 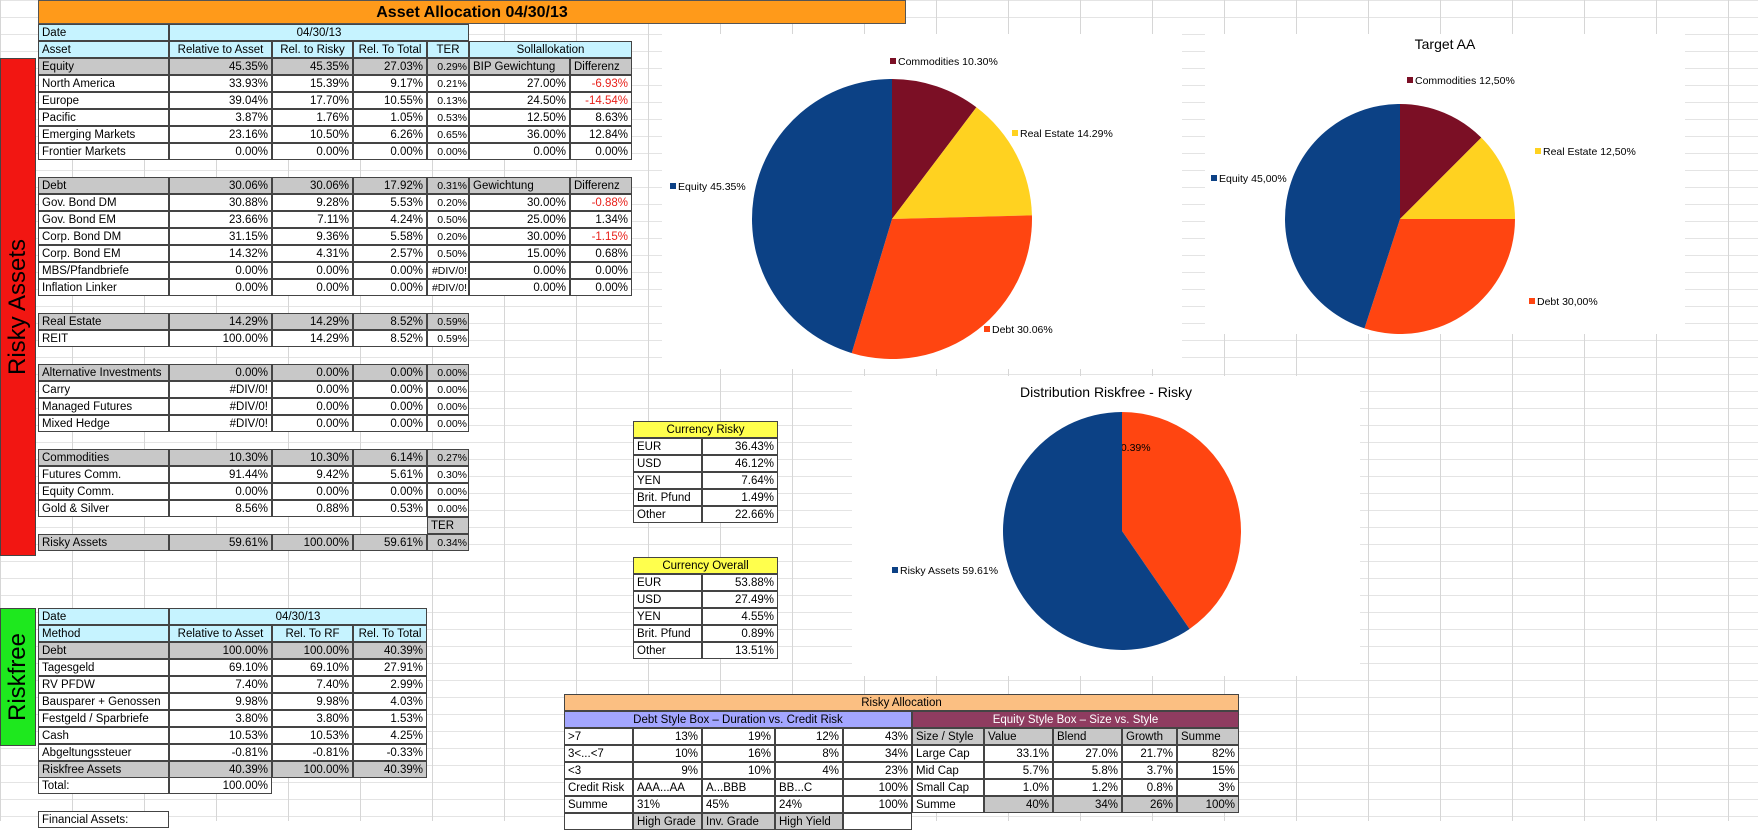 What do you see at coordinates (601, 134) in the screenshot?
I see `asset-extra-cell: 12.84%` at bounding box center [601, 134].